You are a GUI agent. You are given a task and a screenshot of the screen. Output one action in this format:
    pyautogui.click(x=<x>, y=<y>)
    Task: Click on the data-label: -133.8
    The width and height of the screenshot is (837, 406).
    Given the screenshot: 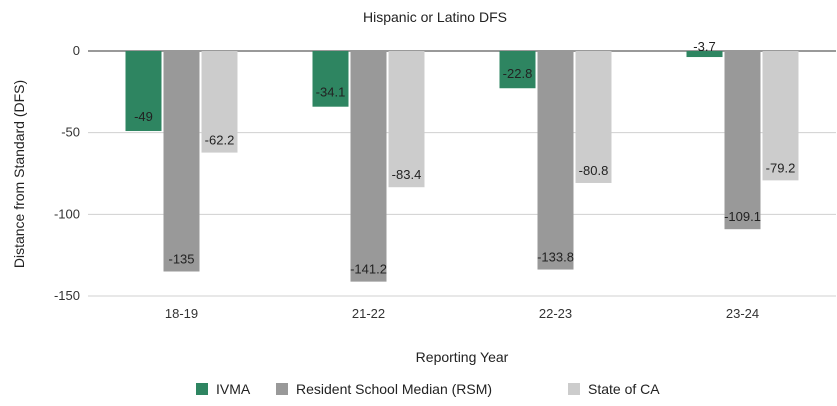 What is the action you would take?
    pyautogui.click(x=555, y=257)
    